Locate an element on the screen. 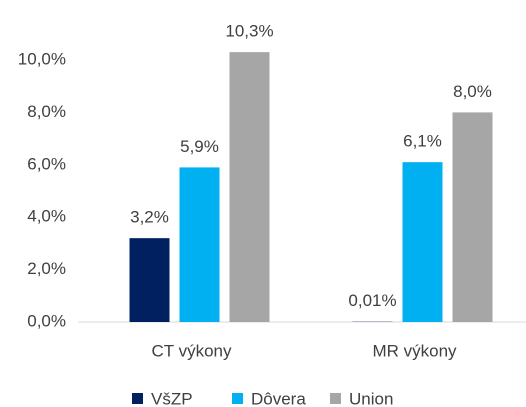 The image size is (526, 407). legend-label: Union is located at coordinates (371, 398).